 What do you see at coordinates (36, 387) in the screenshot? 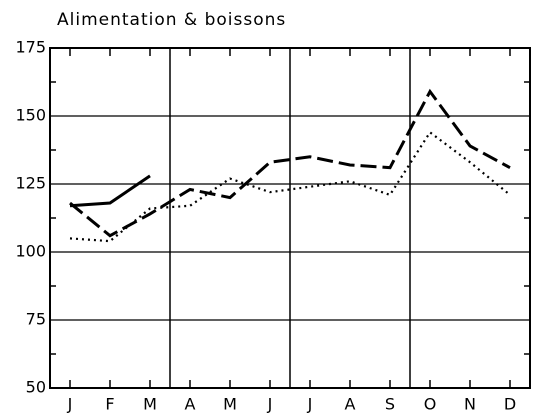
I see `y-tick-label: 50` at bounding box center [36, 387].